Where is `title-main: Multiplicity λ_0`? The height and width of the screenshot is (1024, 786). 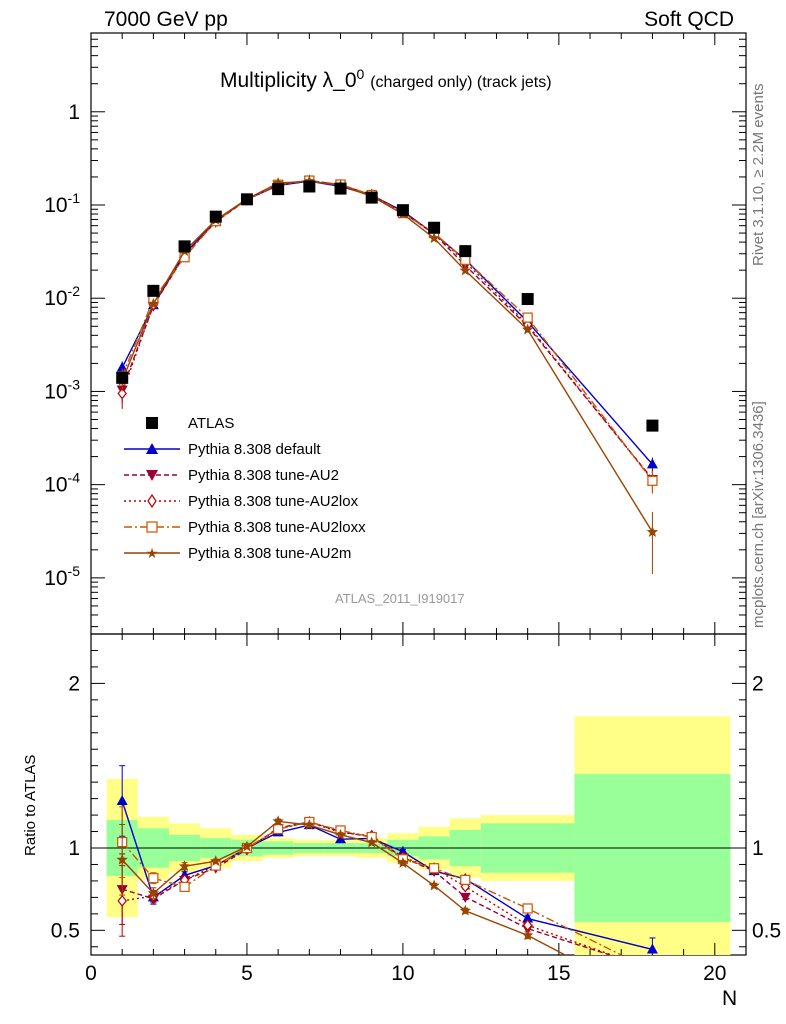 title-main: Multiplicity λ_0 is located at coordinates (288, 80).